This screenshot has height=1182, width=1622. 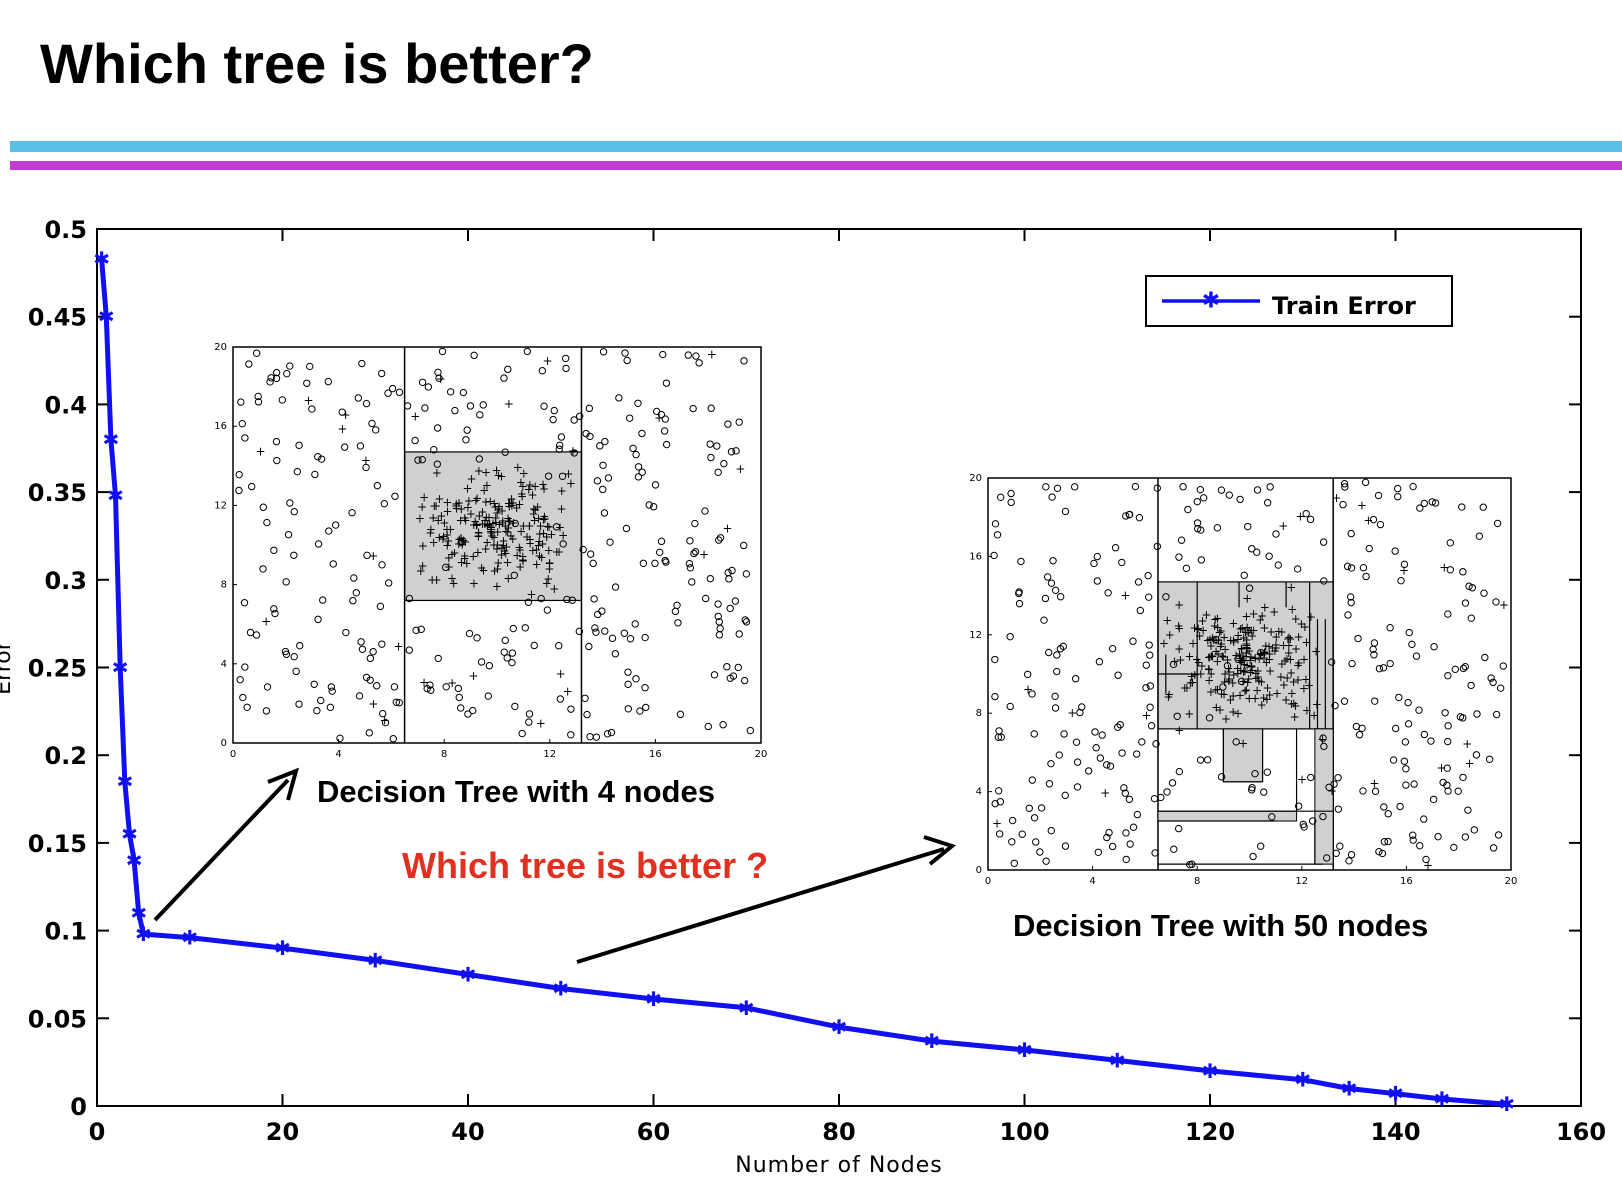 What do you see at coordinates (975, 478) in the screenshot?
I see `inset-y-tick-label: 20` at bounding box center [975, 478].